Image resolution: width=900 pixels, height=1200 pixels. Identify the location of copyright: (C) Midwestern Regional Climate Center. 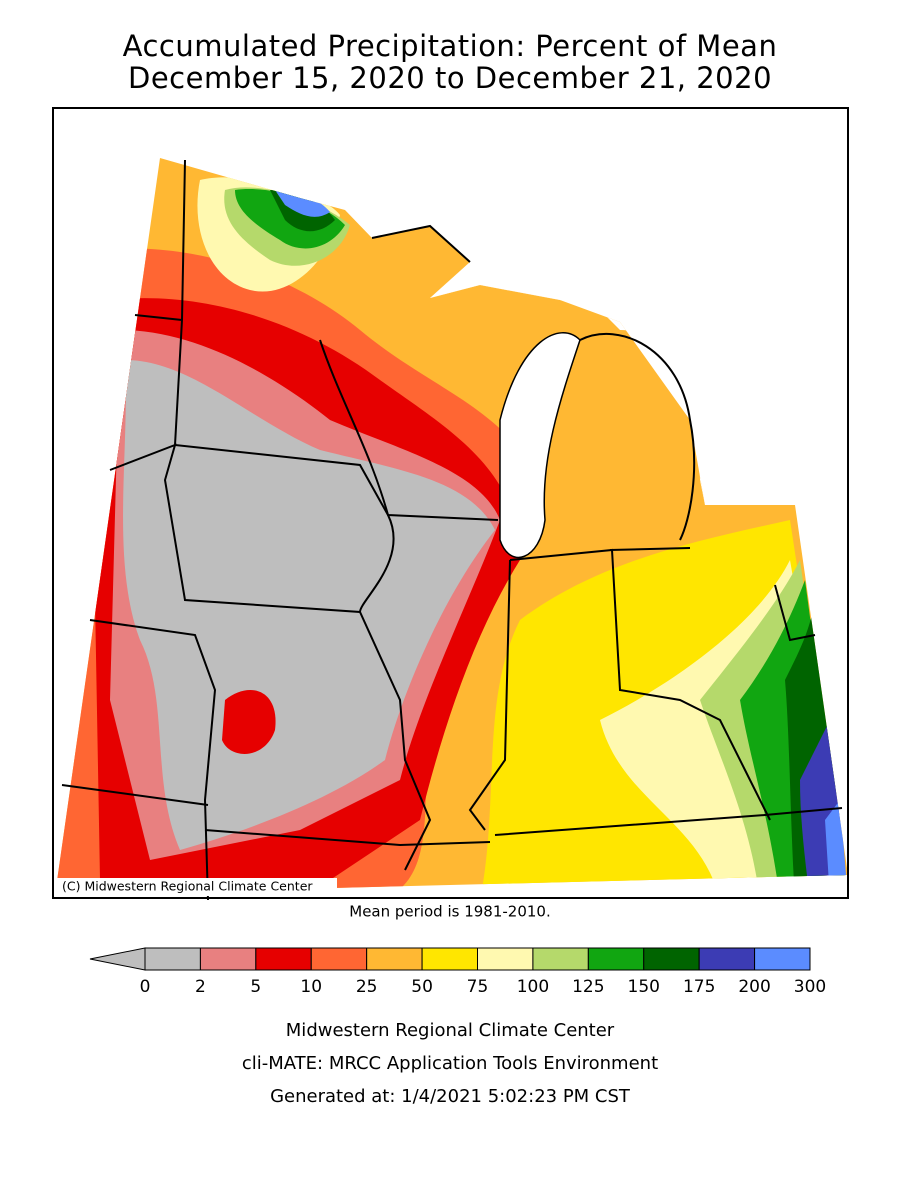
(187, 886).